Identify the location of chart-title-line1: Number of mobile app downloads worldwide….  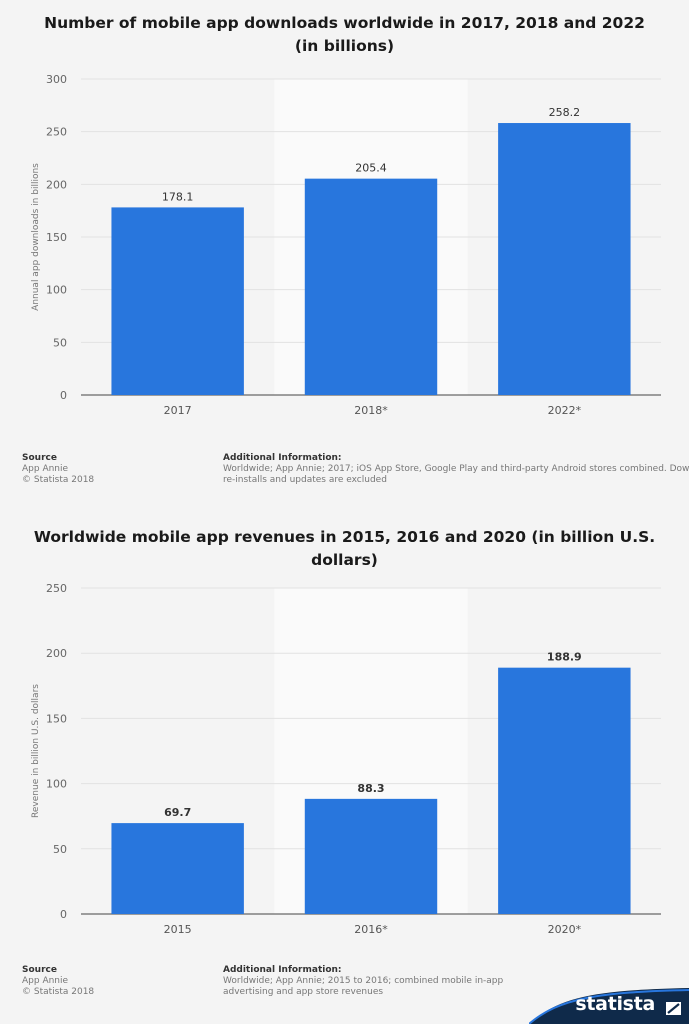
(344, 23).